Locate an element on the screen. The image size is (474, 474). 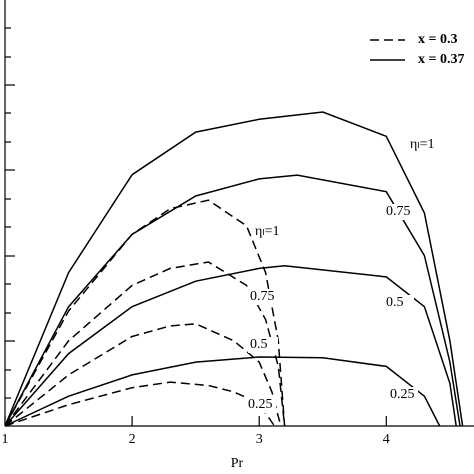
x-axis-label: Pr is located at coordinates (237, 463).